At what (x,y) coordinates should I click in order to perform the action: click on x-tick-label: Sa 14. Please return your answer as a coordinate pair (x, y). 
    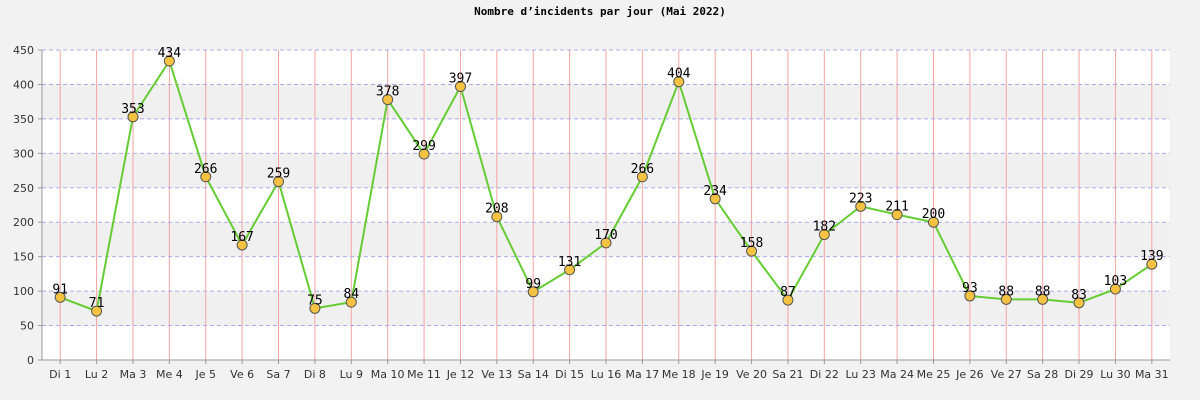
    Looking at the image, I should click on (533, 374).